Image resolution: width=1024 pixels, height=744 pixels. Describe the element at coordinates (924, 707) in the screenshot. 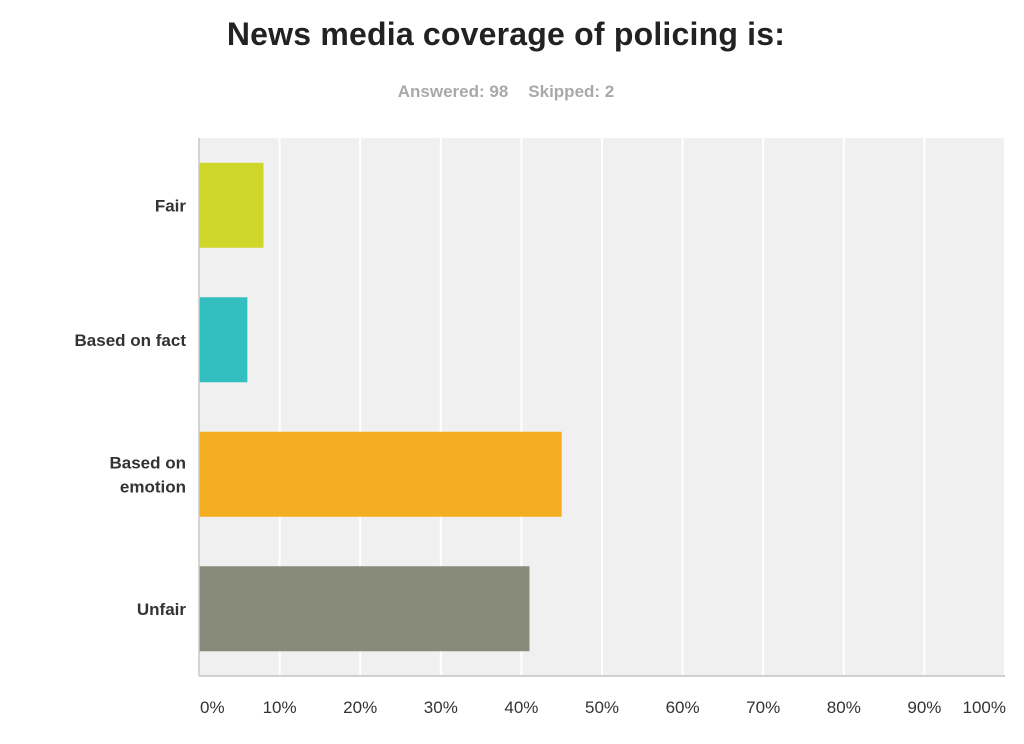

I see `x-tick-label: 90%` at that location.